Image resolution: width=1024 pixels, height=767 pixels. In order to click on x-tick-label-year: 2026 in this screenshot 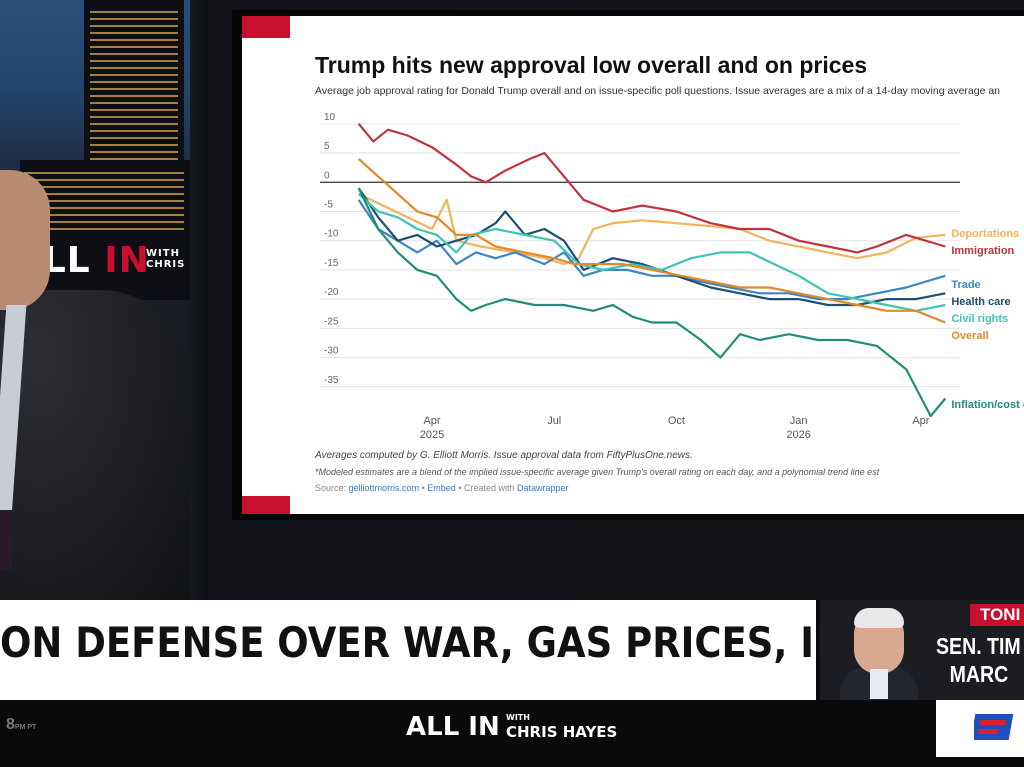, I will do `click(798, 435)`.